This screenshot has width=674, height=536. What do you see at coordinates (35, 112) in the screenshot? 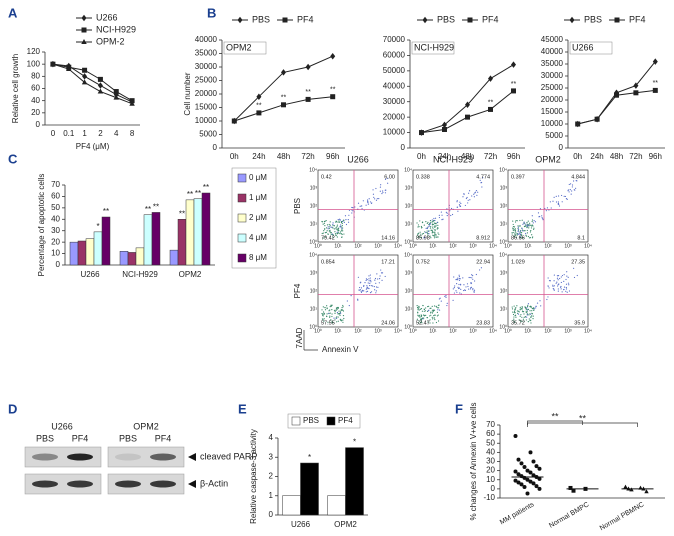
I see `y-tick-label: 20` at bounding box center [35, 112].